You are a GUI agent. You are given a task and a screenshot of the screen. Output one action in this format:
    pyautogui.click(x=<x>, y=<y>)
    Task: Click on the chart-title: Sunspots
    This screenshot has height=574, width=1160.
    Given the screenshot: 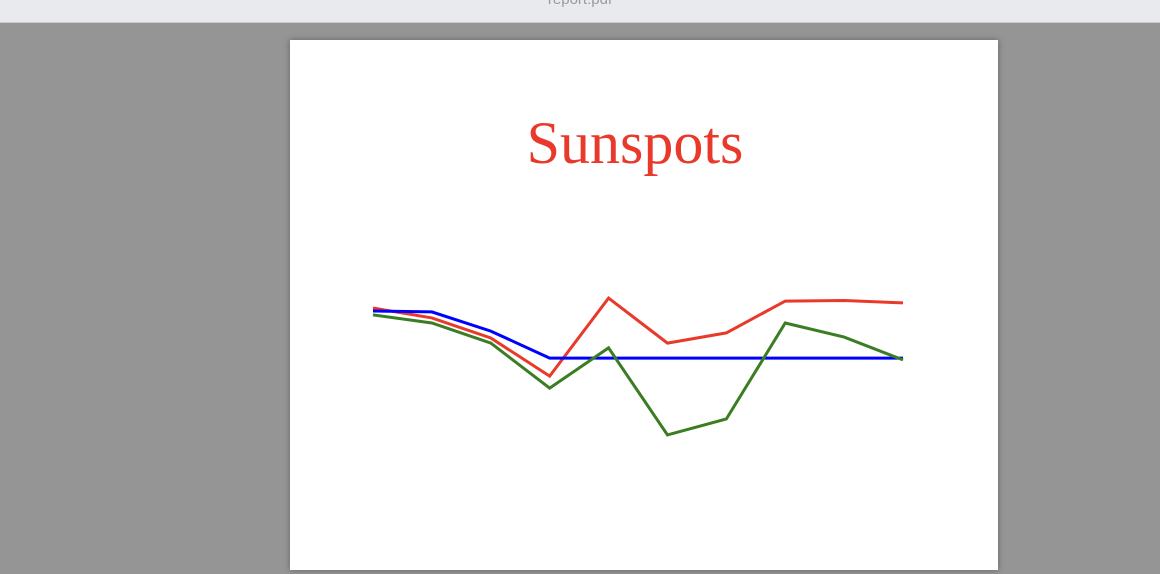 What is the action you would take?
    pyautogui.click(x=635, y=143)
    